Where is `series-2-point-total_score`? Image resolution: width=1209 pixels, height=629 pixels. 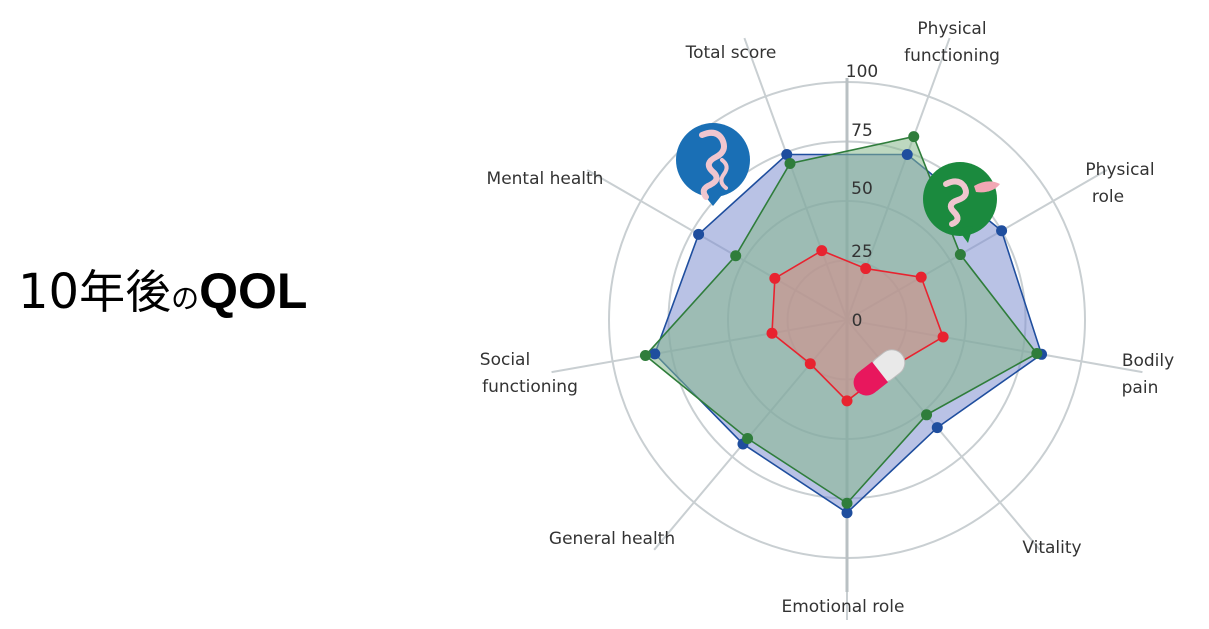
series-2-point-total_score is located at coordinates (790, 163).